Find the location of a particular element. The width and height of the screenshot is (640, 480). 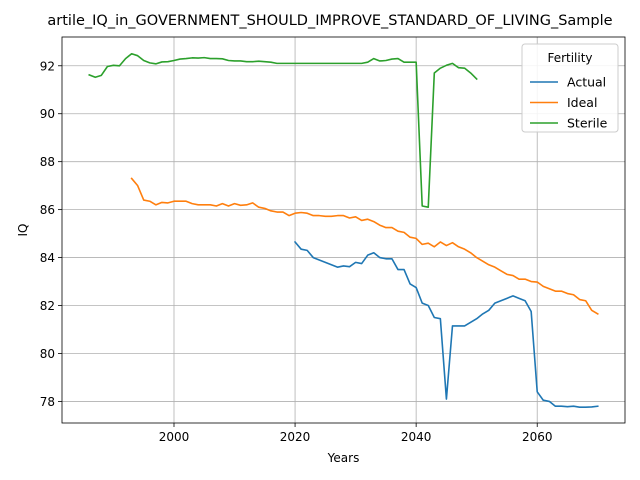

x-axis: 2000 2020 2040 2060 is located at coordinates (356, 433).